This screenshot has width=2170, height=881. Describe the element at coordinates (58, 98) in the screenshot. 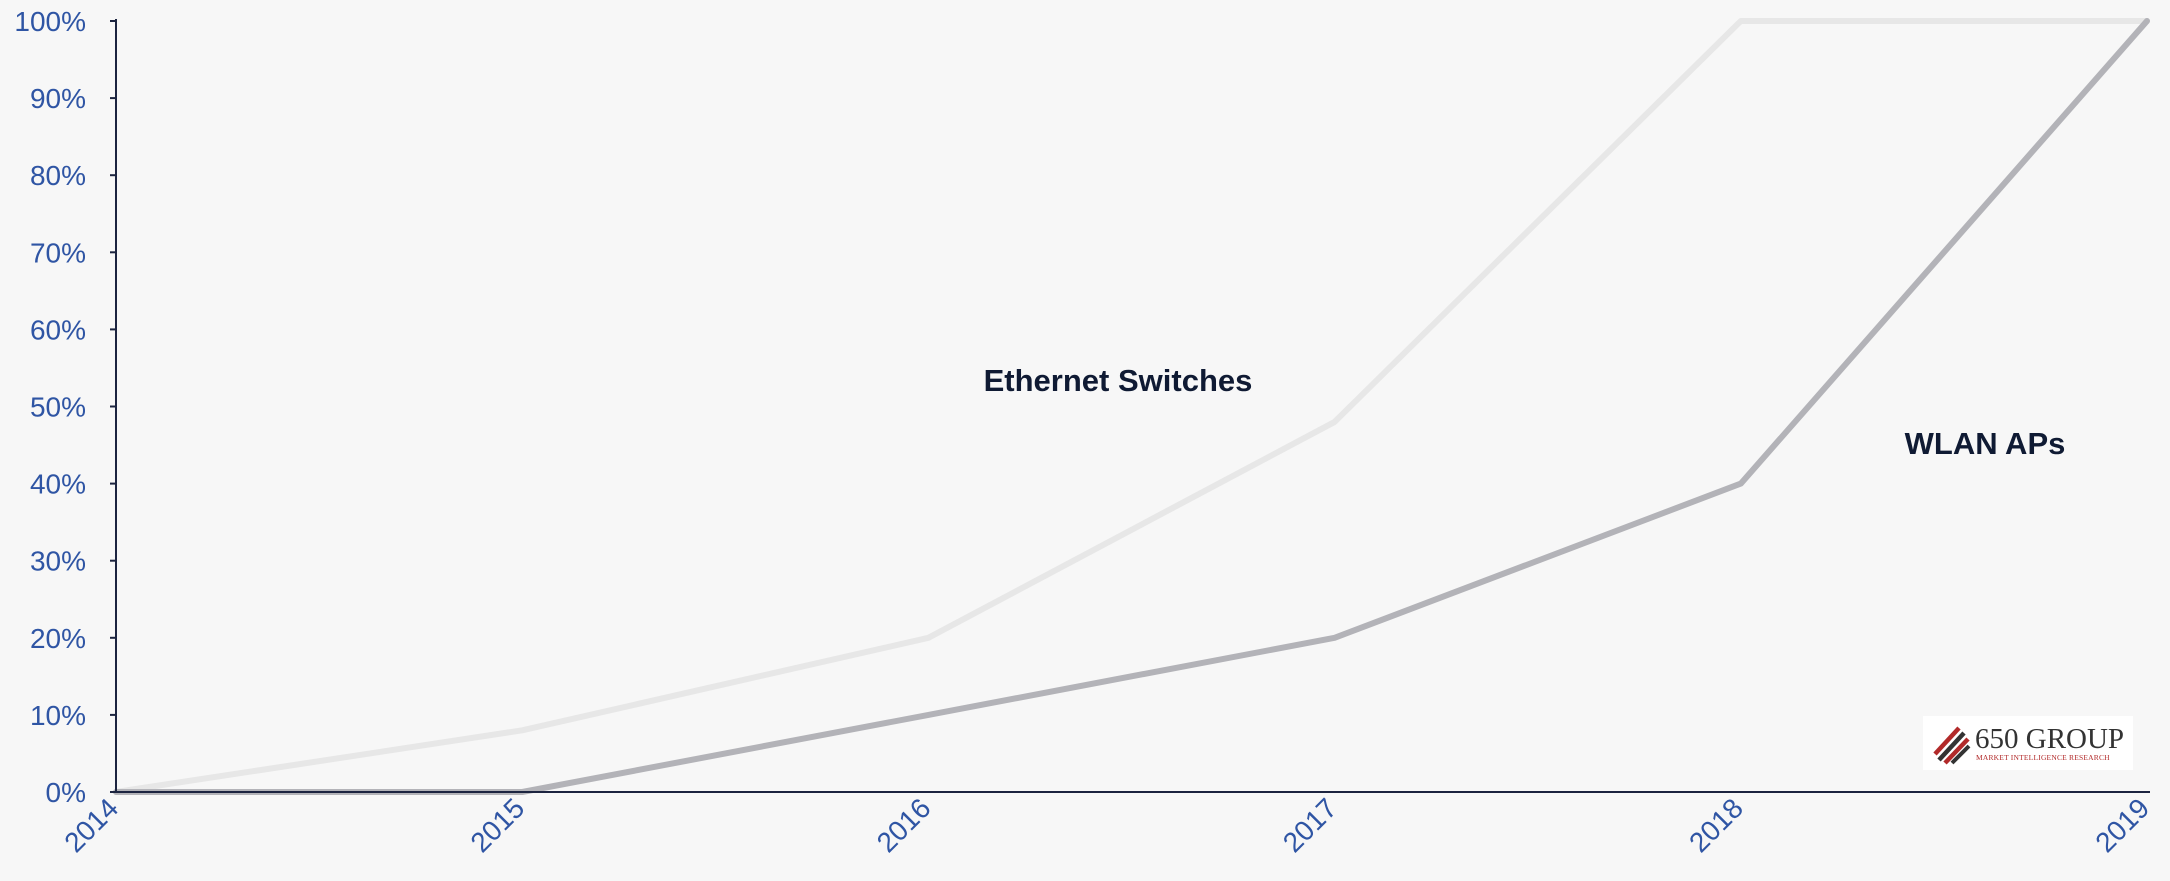

I see `y-tick-label: 90%` at that location.